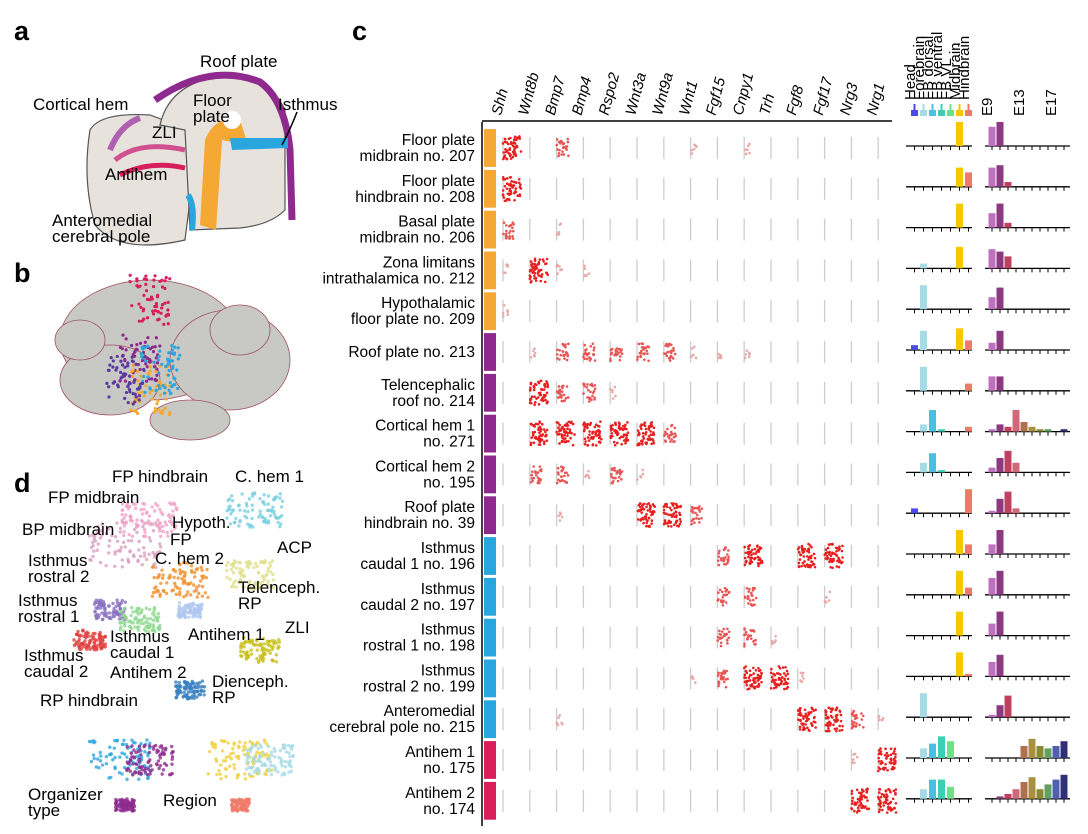 Image resolution: width=1088 pixels, height=834 pixels. Describe the element at coordinates (224, 697) in the screenshot. I see `label: RP` at that location.